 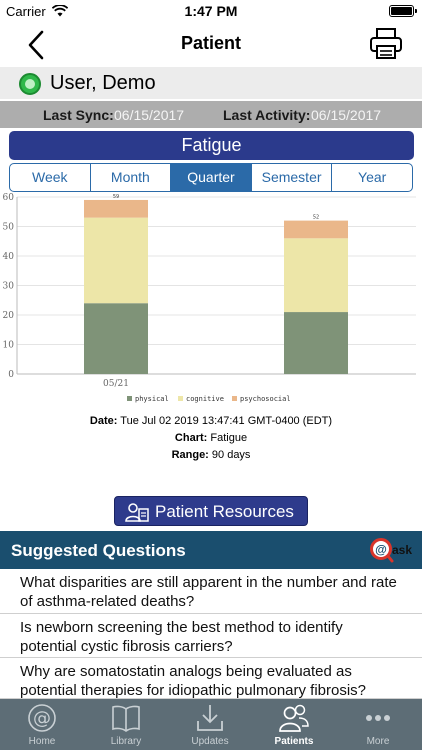 I want to click on y-tick-label: 50, so click(x=9, y=228).